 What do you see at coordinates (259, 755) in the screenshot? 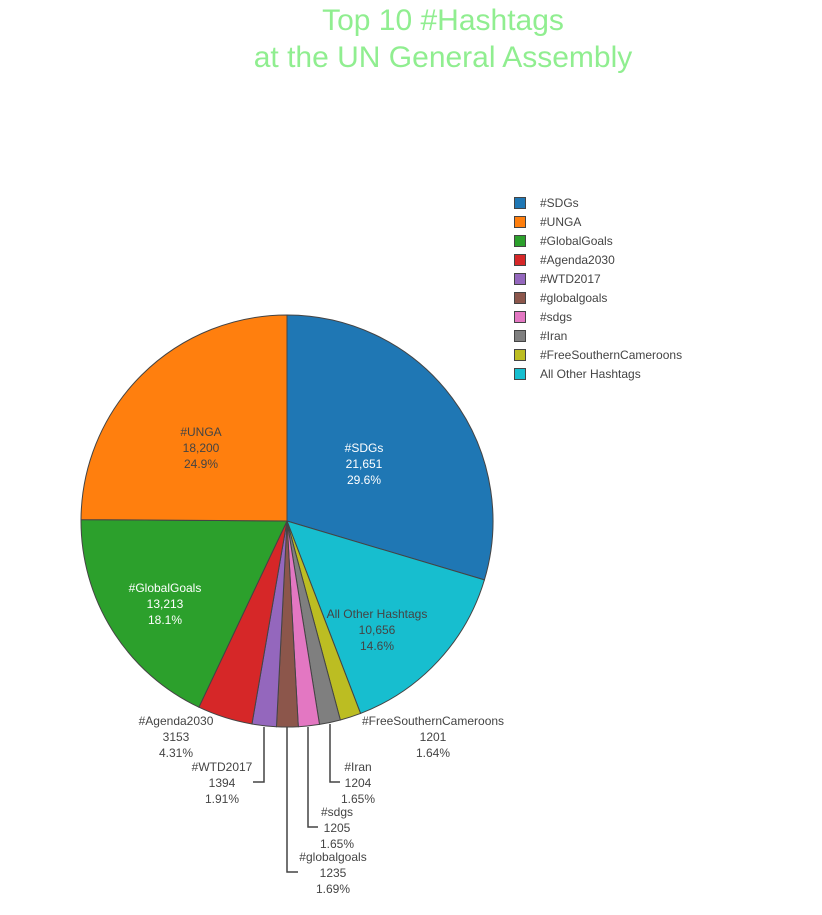
I see `connector-line-wtd2017` at bounding box center [259, 755].